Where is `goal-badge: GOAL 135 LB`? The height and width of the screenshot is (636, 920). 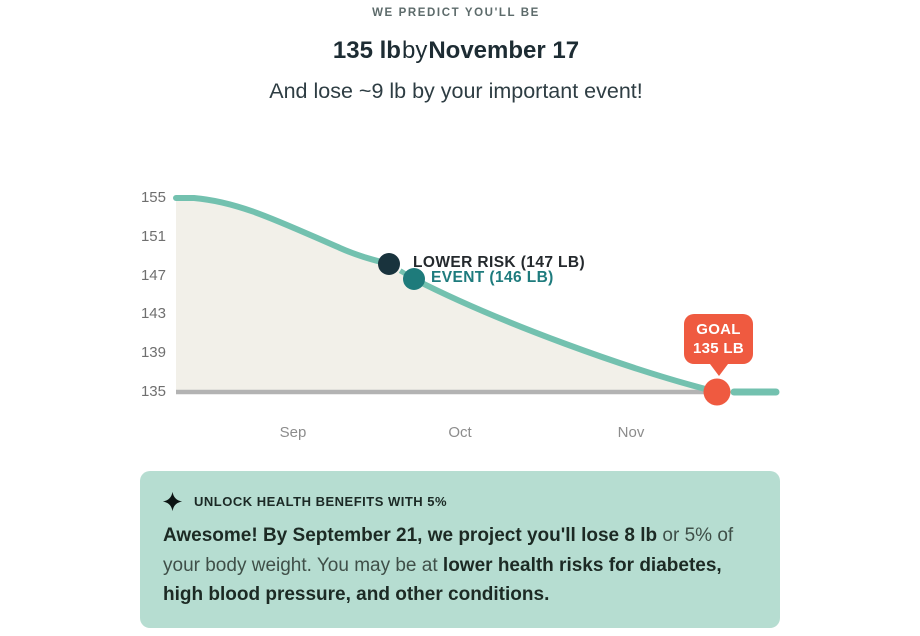
goal-badge: GOAL 135 LB is located at coordinates (718, 345).